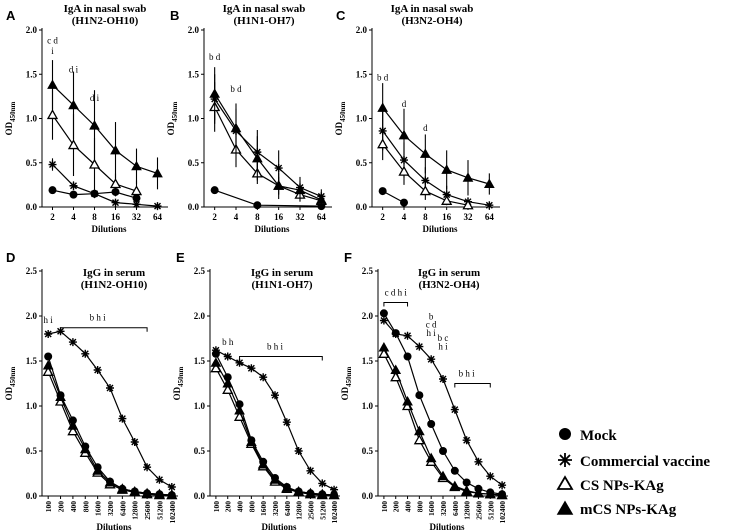 The image size is (744, 532). What do you see at coordinates (105, 21) in the screenshot?
I see `panel-subtitle: (H1N2-OH10)` at bounding box center [105, 21].